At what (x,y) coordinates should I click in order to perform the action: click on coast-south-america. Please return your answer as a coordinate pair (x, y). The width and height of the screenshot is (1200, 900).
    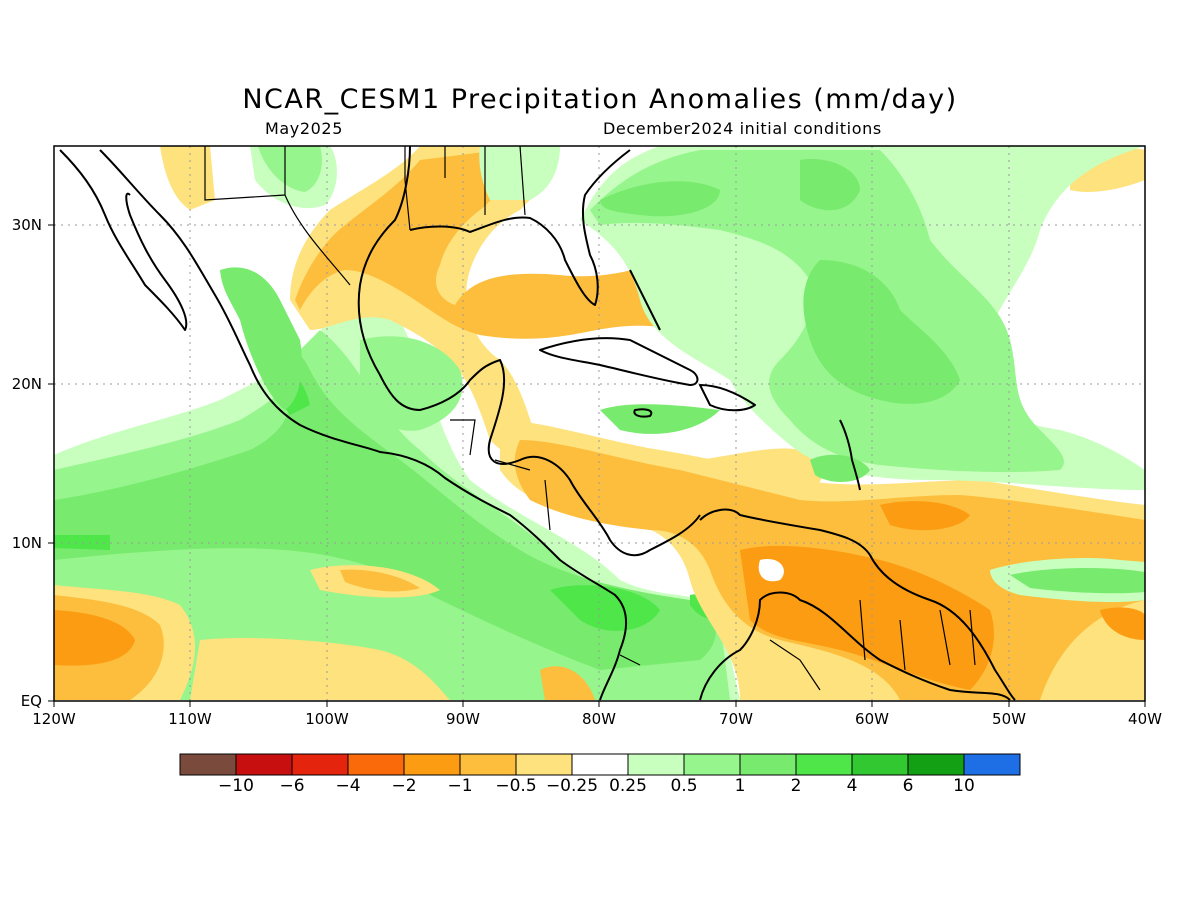
    Looking at the image, I should click on (857, 604).